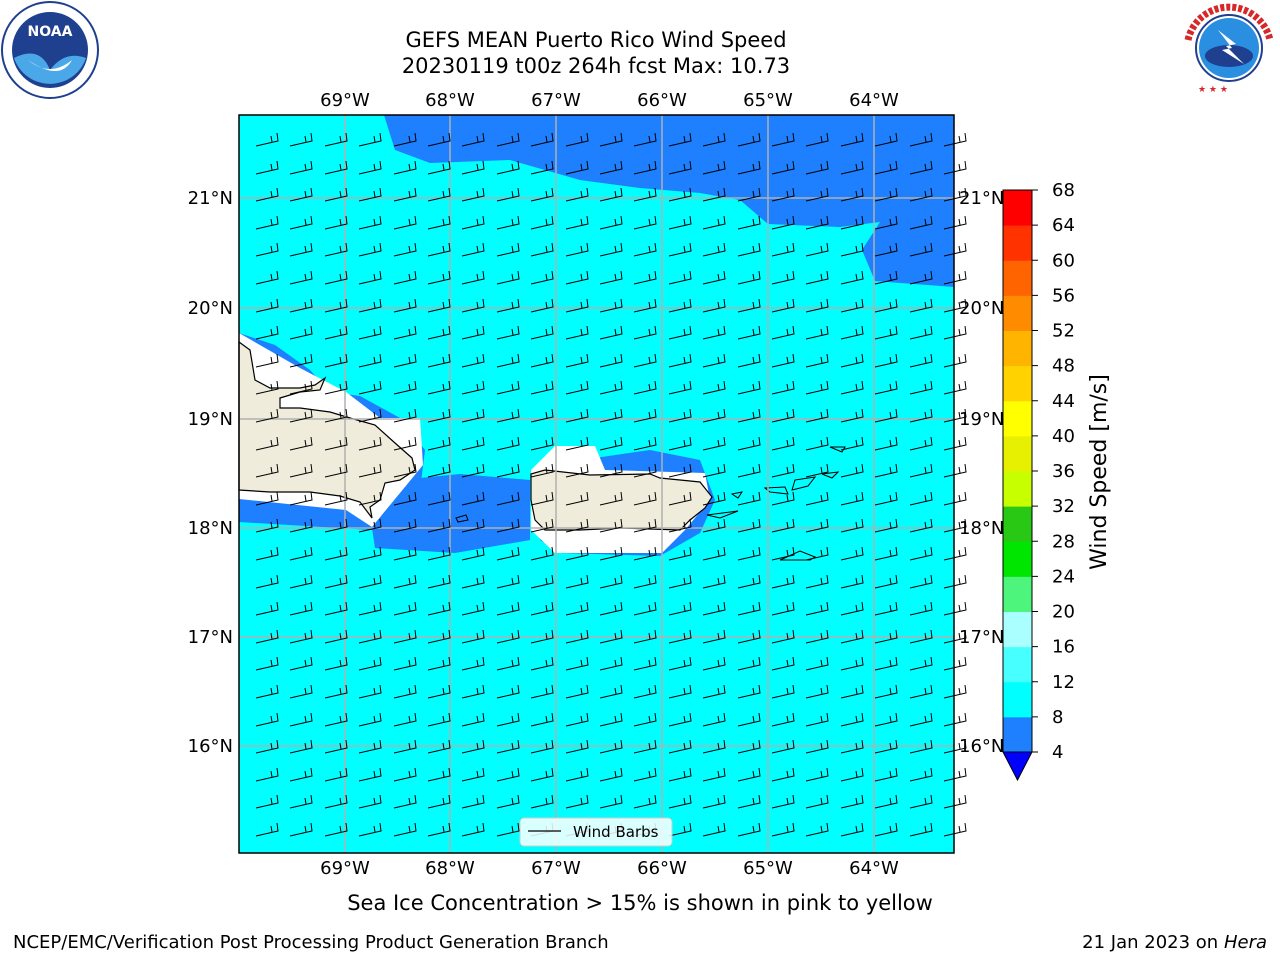 This screenshot has height=960, width=1280. What do you see at coordinates (1063, 506) in the screenshot?
I see `colorbar-tick-label: 32` at bounding box center [1063, 506].